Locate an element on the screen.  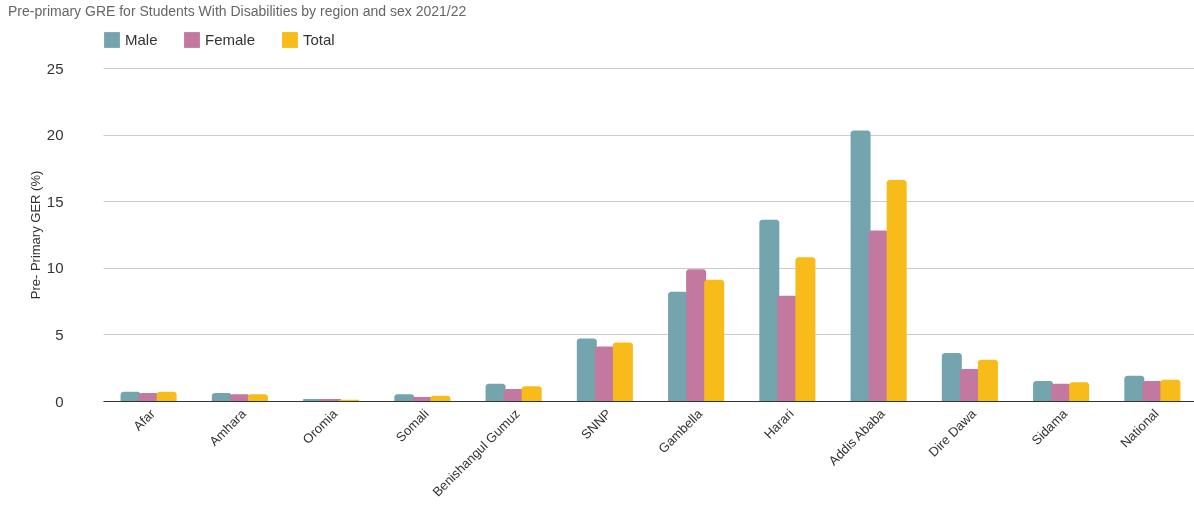
y-tick-label: 5 is located at coordinates (59, 334).